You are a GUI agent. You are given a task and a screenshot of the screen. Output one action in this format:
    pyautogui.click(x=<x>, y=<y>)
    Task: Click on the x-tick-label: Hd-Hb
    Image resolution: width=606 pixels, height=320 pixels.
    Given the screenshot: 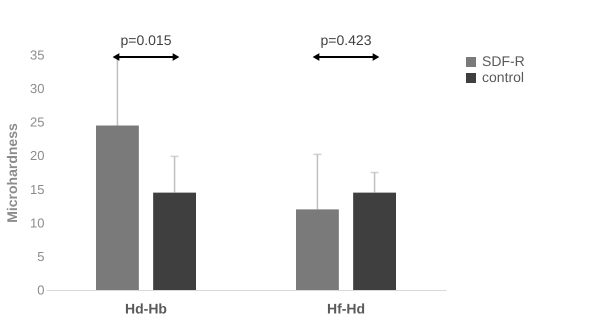 What is the action you would take?
    pyautogui.click(x=146, y=308)
    